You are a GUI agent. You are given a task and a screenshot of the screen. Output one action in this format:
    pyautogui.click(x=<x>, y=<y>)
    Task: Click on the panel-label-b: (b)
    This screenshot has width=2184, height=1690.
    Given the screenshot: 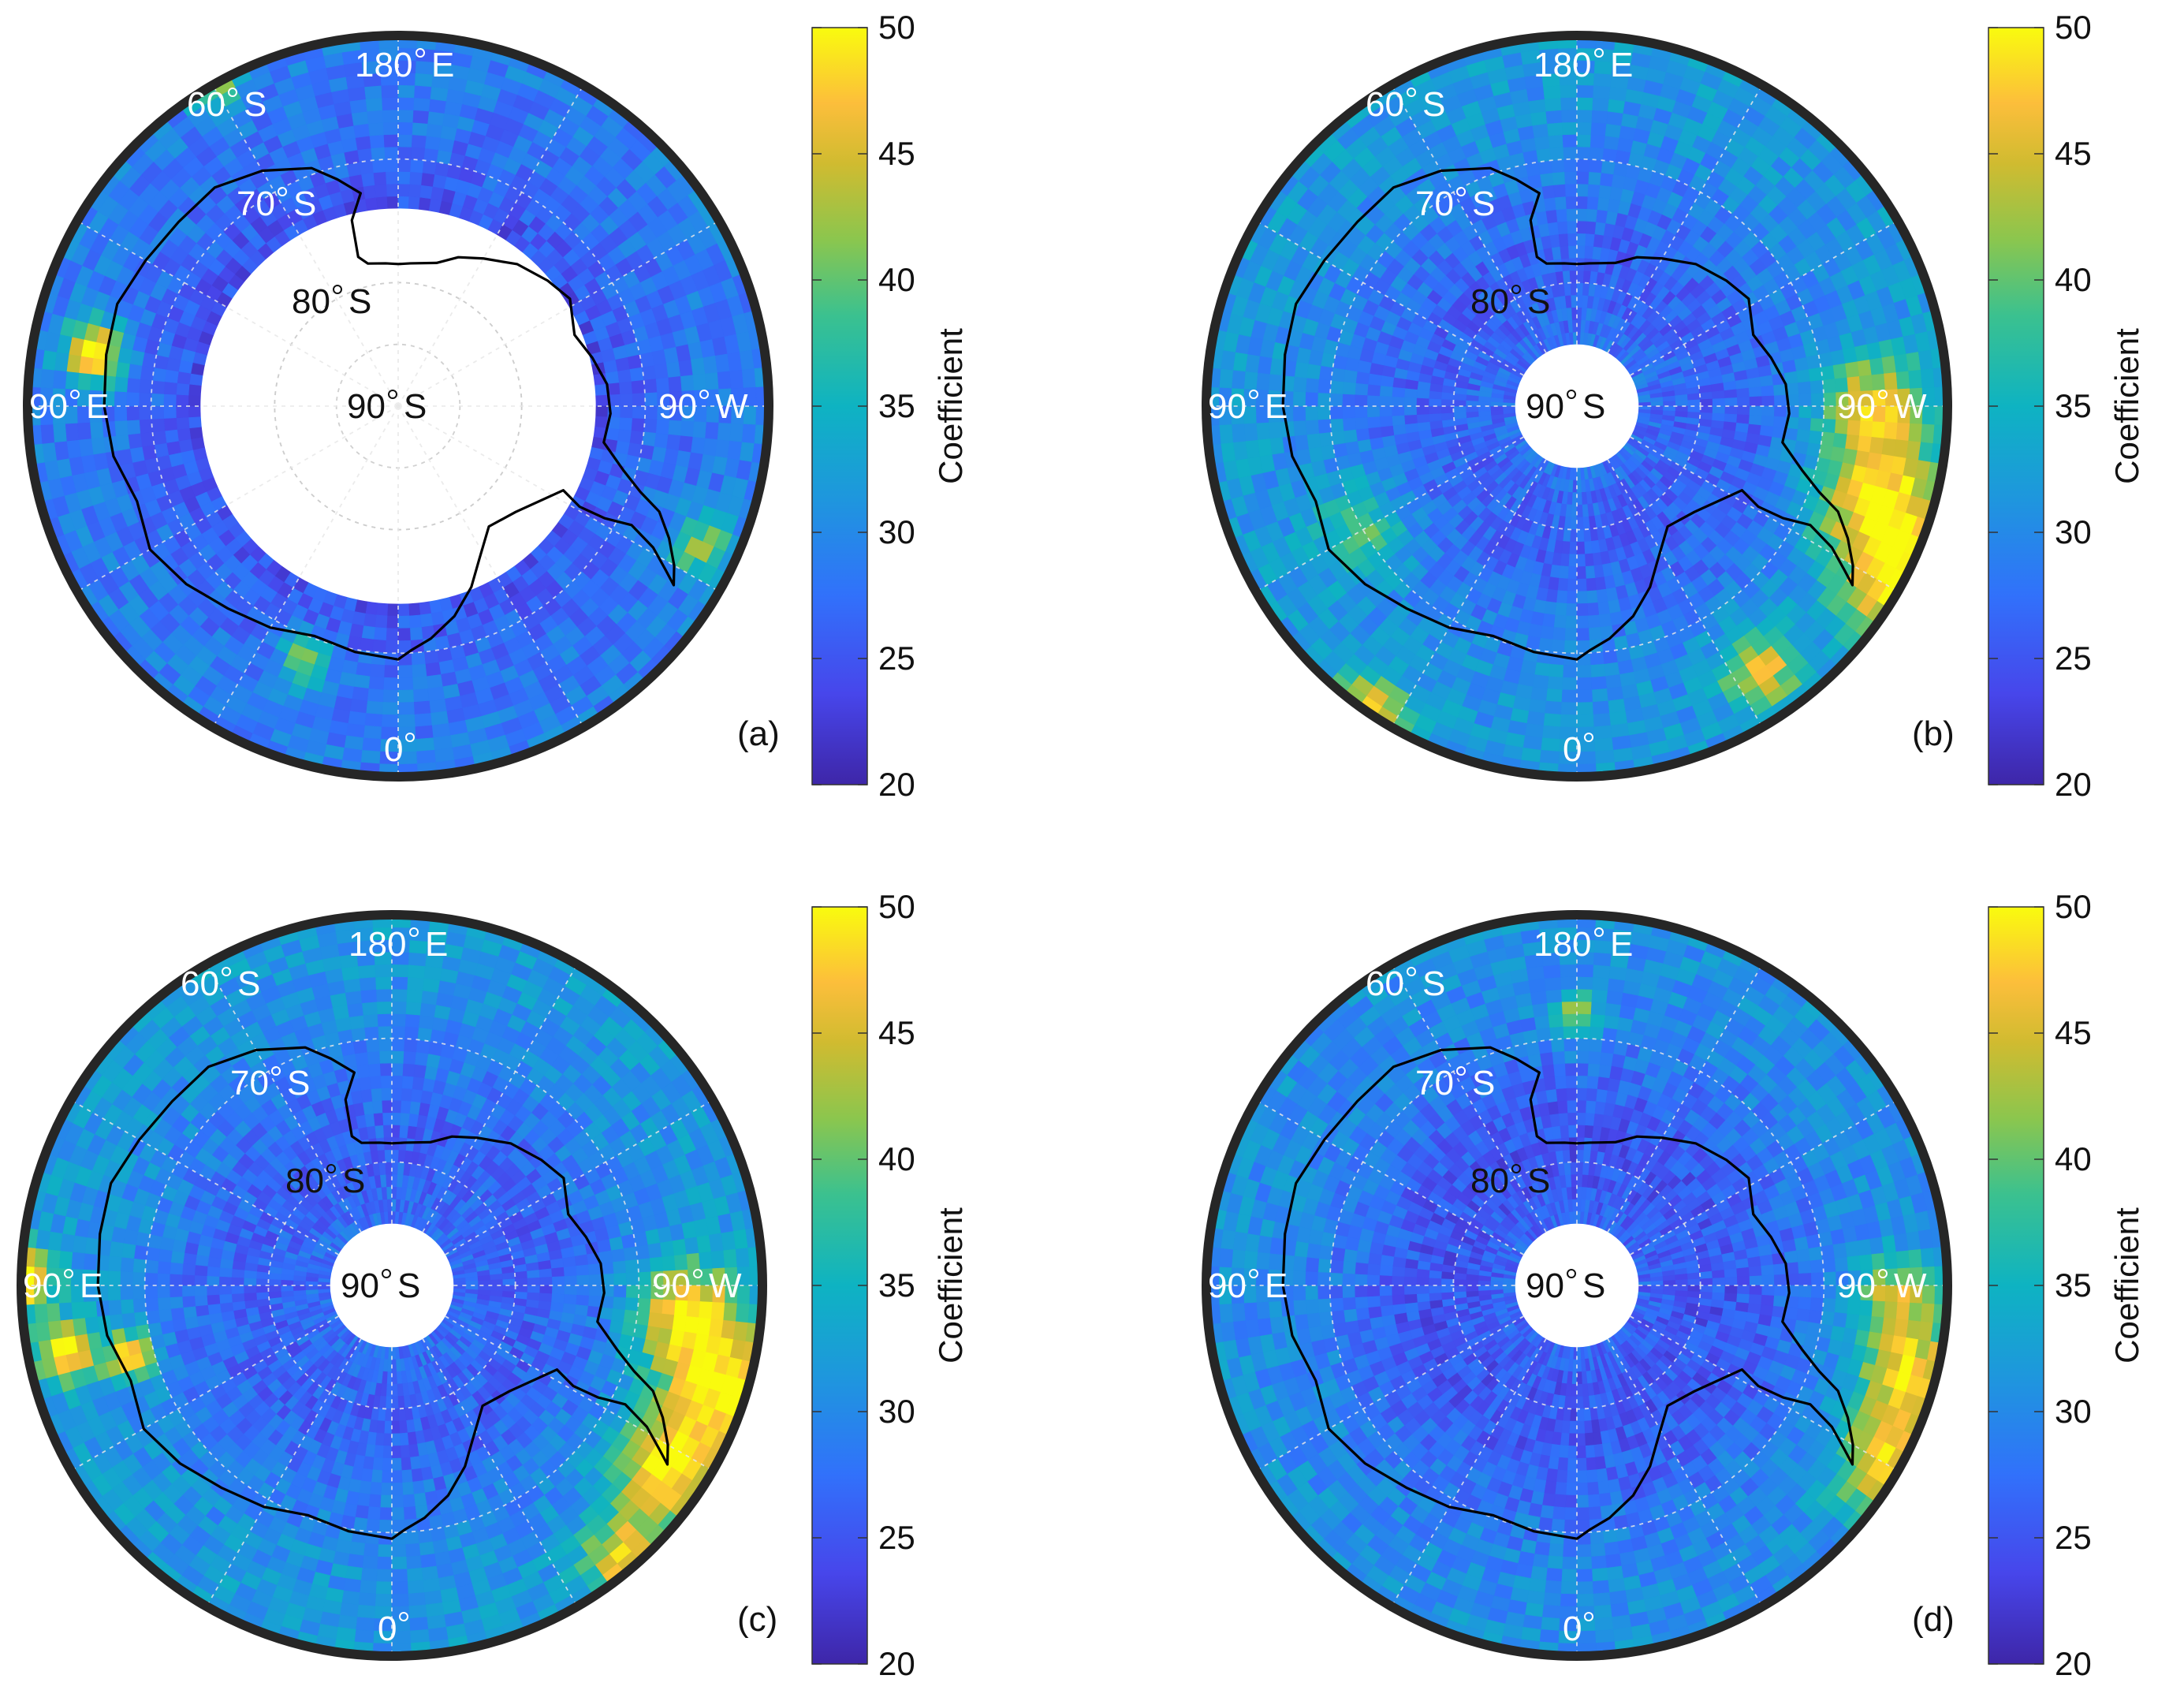 What is the action you would take?
    pyautogui.click(x=1933, y=733)
    